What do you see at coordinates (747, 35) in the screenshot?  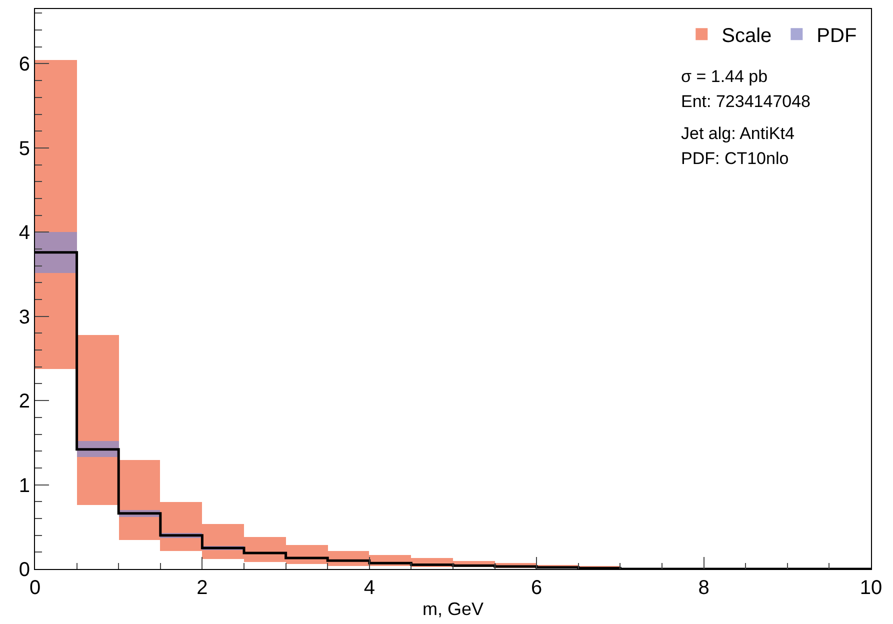 I see `legend-label: Scale` at bounding box center [747, 35].